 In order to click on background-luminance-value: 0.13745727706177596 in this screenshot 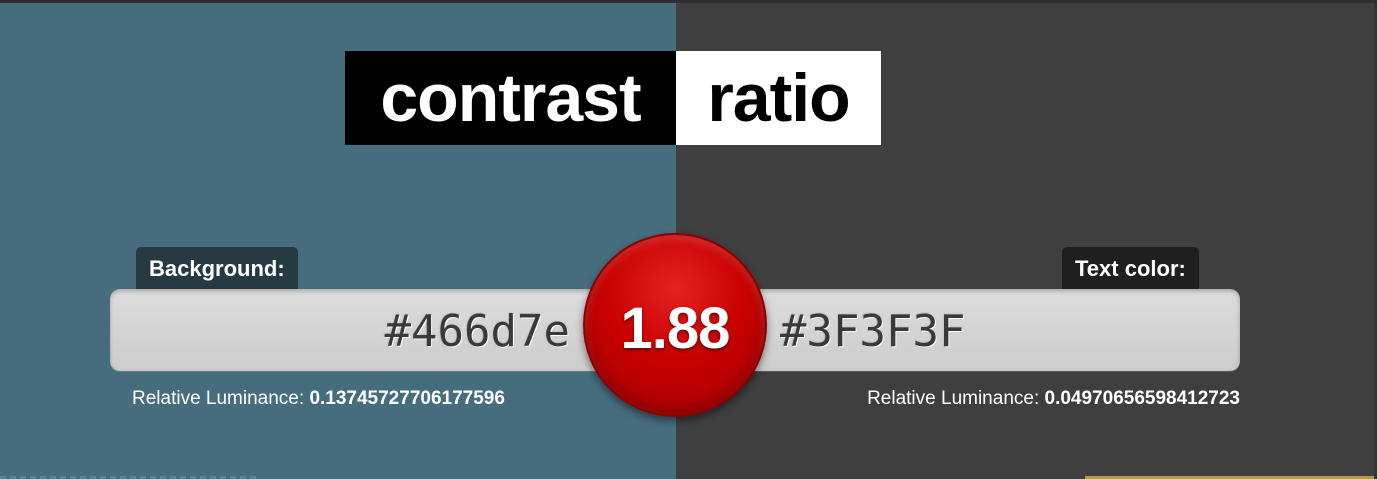, I will do `click(407, 398)`.